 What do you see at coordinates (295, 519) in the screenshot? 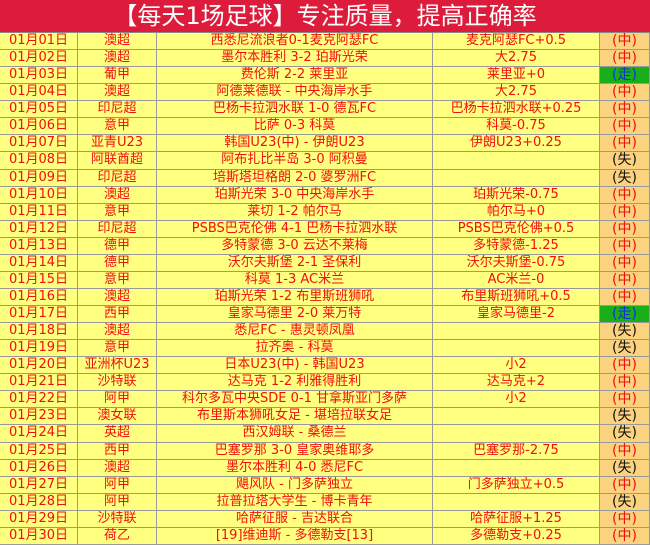
I see `match-cell: 哈萨征服 - 吉达联合` at bounding box center [295, 519].